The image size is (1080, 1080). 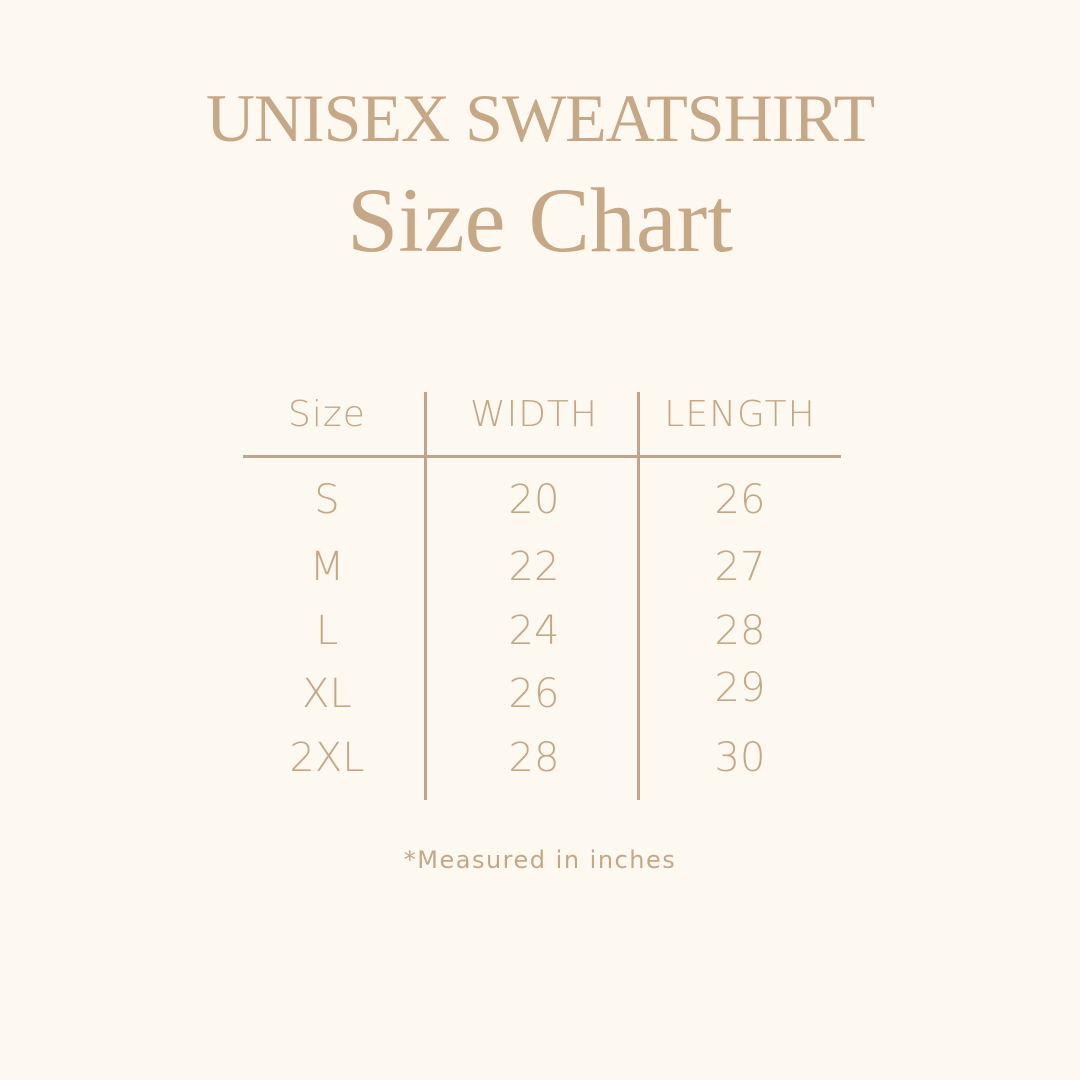 What do you see at coordinates (740, 567) in the screenshot?
I see `cell-length: 27` at bounding box center [740, 567].